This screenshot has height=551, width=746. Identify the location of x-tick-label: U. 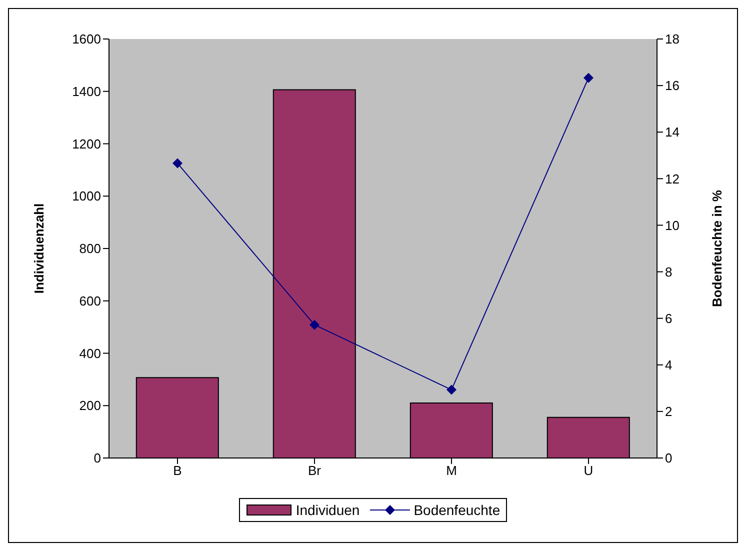
(589, 470).